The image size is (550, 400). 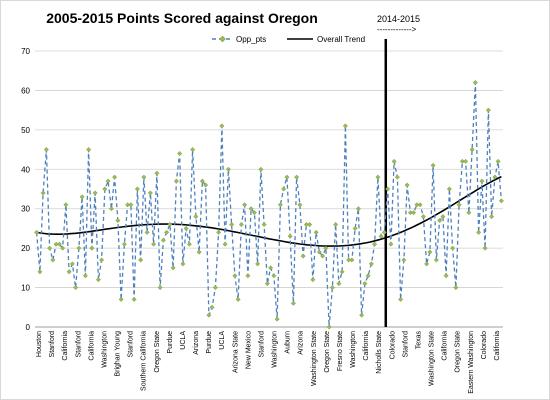 What do you see at coordinates (340, 351) in the screenshot?
I see `x-tick-label: Fresno State` at bounding box center [340, 351].